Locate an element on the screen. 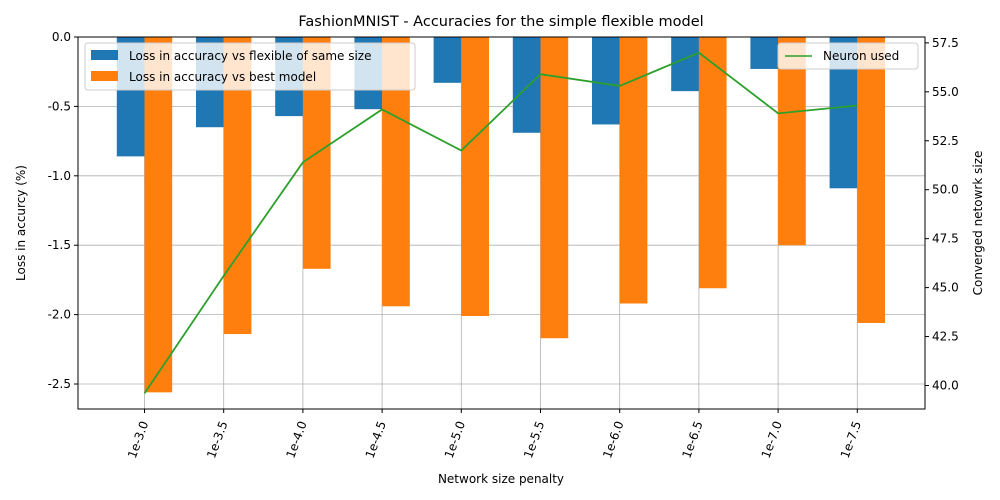 The image size is (1000, 500). legend-label-series-2: Loss in accuracy vs best model is located at coordinates (222, 77).